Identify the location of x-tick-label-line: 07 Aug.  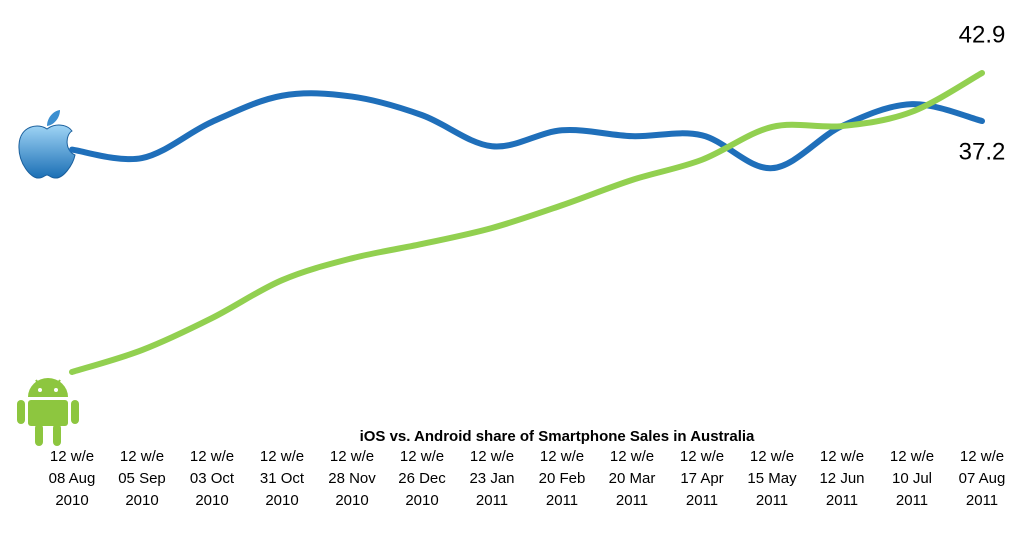
(982, 478).